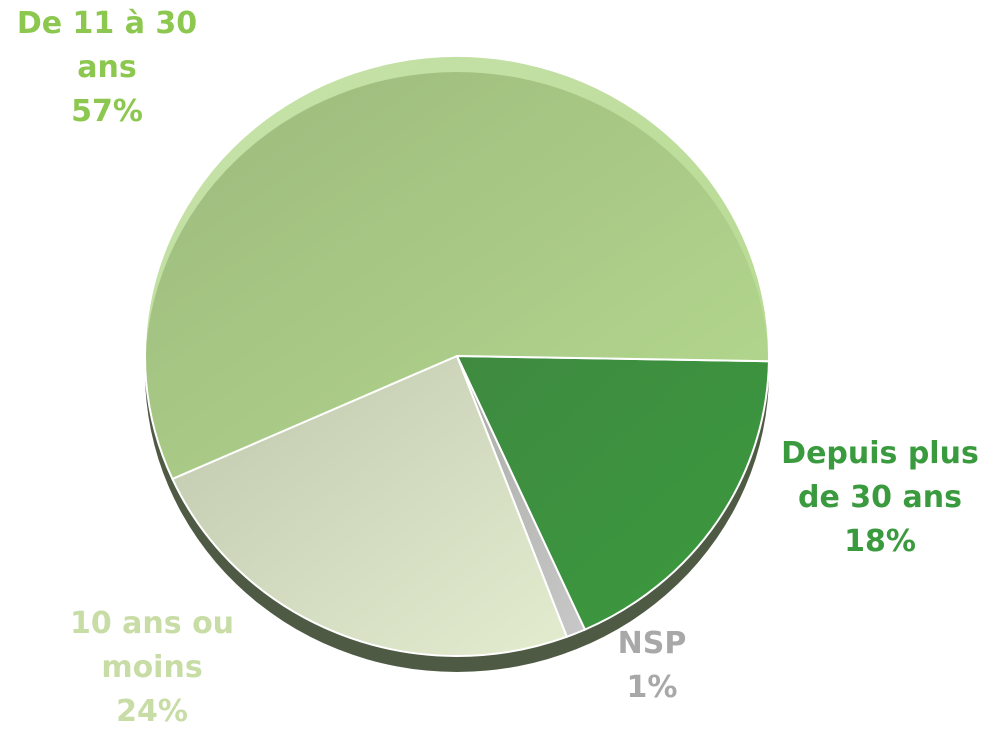 The width and height of the screenshot is (988, 734). Describe the element at coordinates (880, 475) in the screenshot. I see `category-name: Depuis plus de 30 ans` at that location.